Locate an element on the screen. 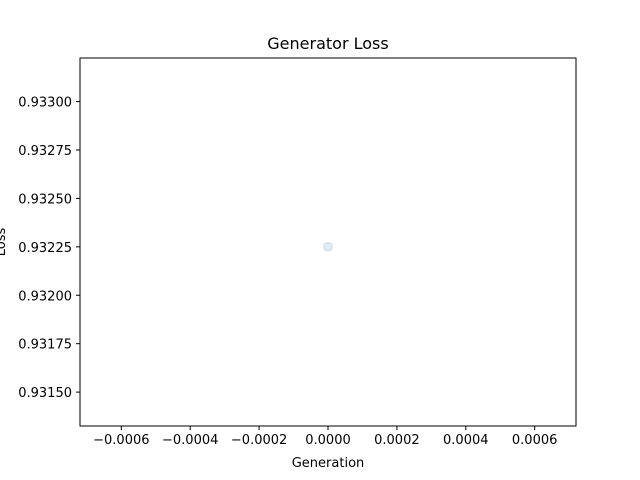 This screenshot has width=640, height=480. y-tick-label: 0.93175 is located at coordinates (45, 345).